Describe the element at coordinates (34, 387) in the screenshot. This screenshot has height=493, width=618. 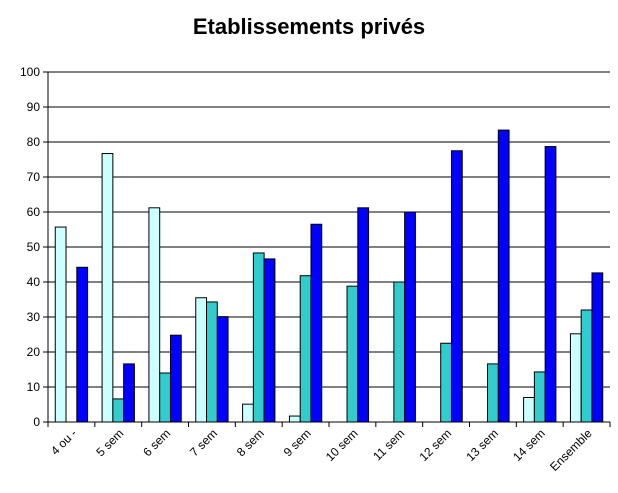
I see `y-tick-label: 10` at that location.